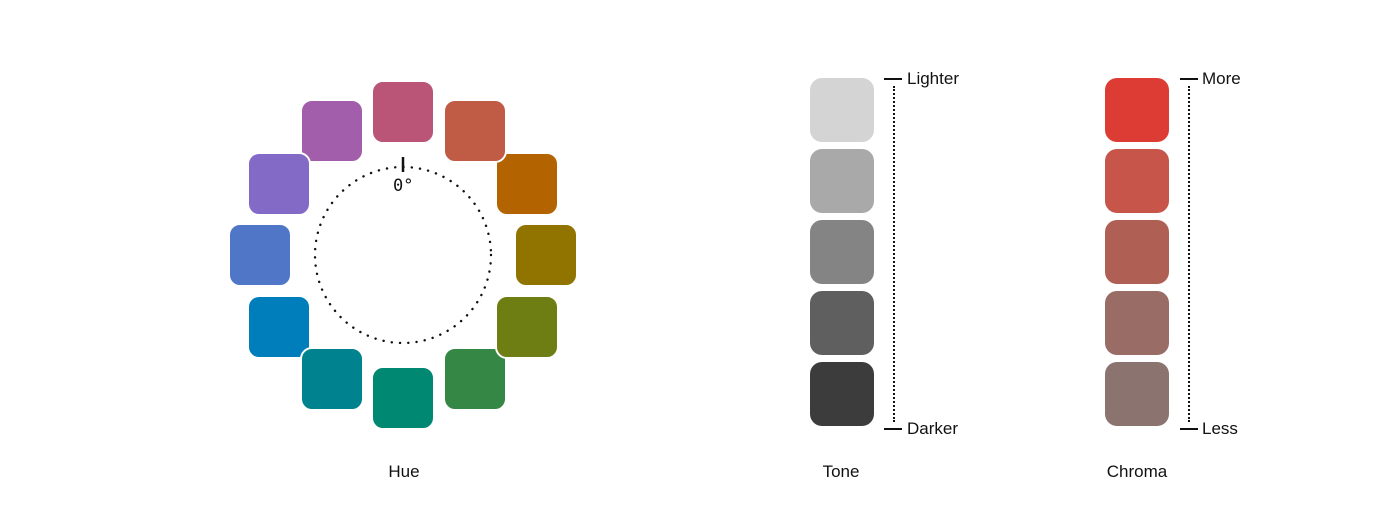 The width and height of the screenshot is (1400, 527). Describe the element at coordinates (403, 112) in the screenshot. I see `hue-swatch-red-pink` at that location.